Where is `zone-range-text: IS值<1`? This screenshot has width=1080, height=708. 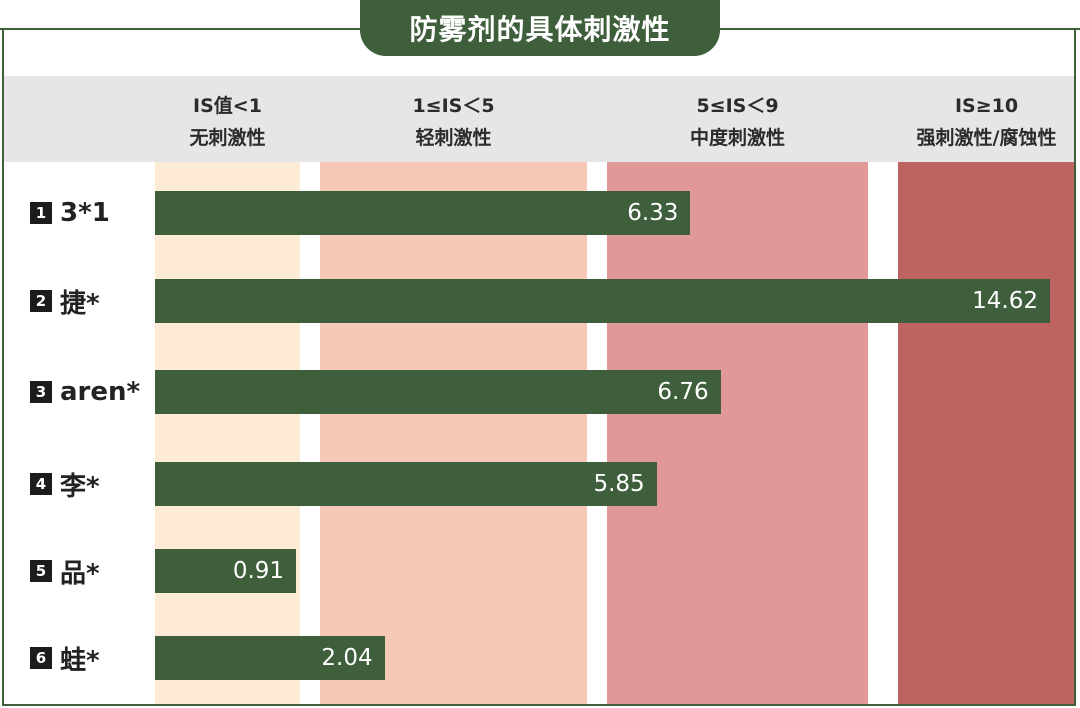
zone-range-text: IS值<1 is located at coordinates (227, 106).